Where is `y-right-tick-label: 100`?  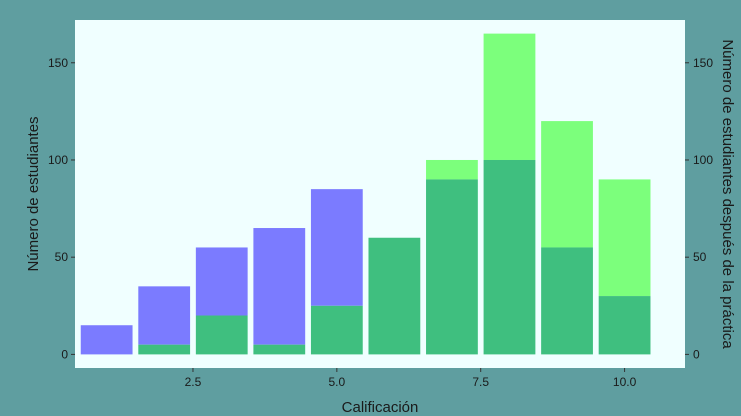 y-right-tick-label: 100 is located at coordinates (703, 160).